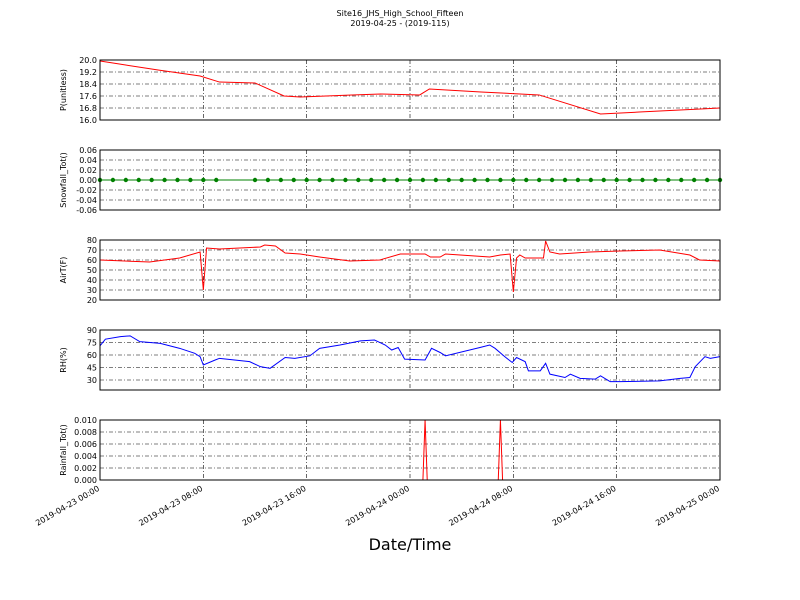  What do you see at coordinates (92, 300) in the screenshot?
I see `y-tick-label: 20` at bounding box center [92, 300].